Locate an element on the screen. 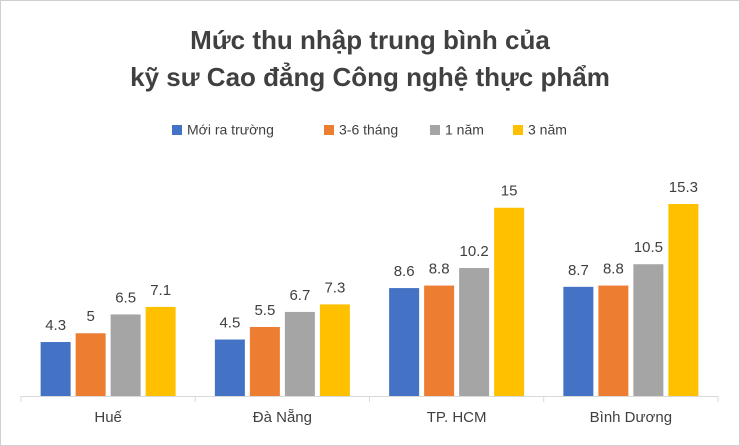 The image size is (740, 446). value-label: 15.3 is located at coordinates (683, 187).